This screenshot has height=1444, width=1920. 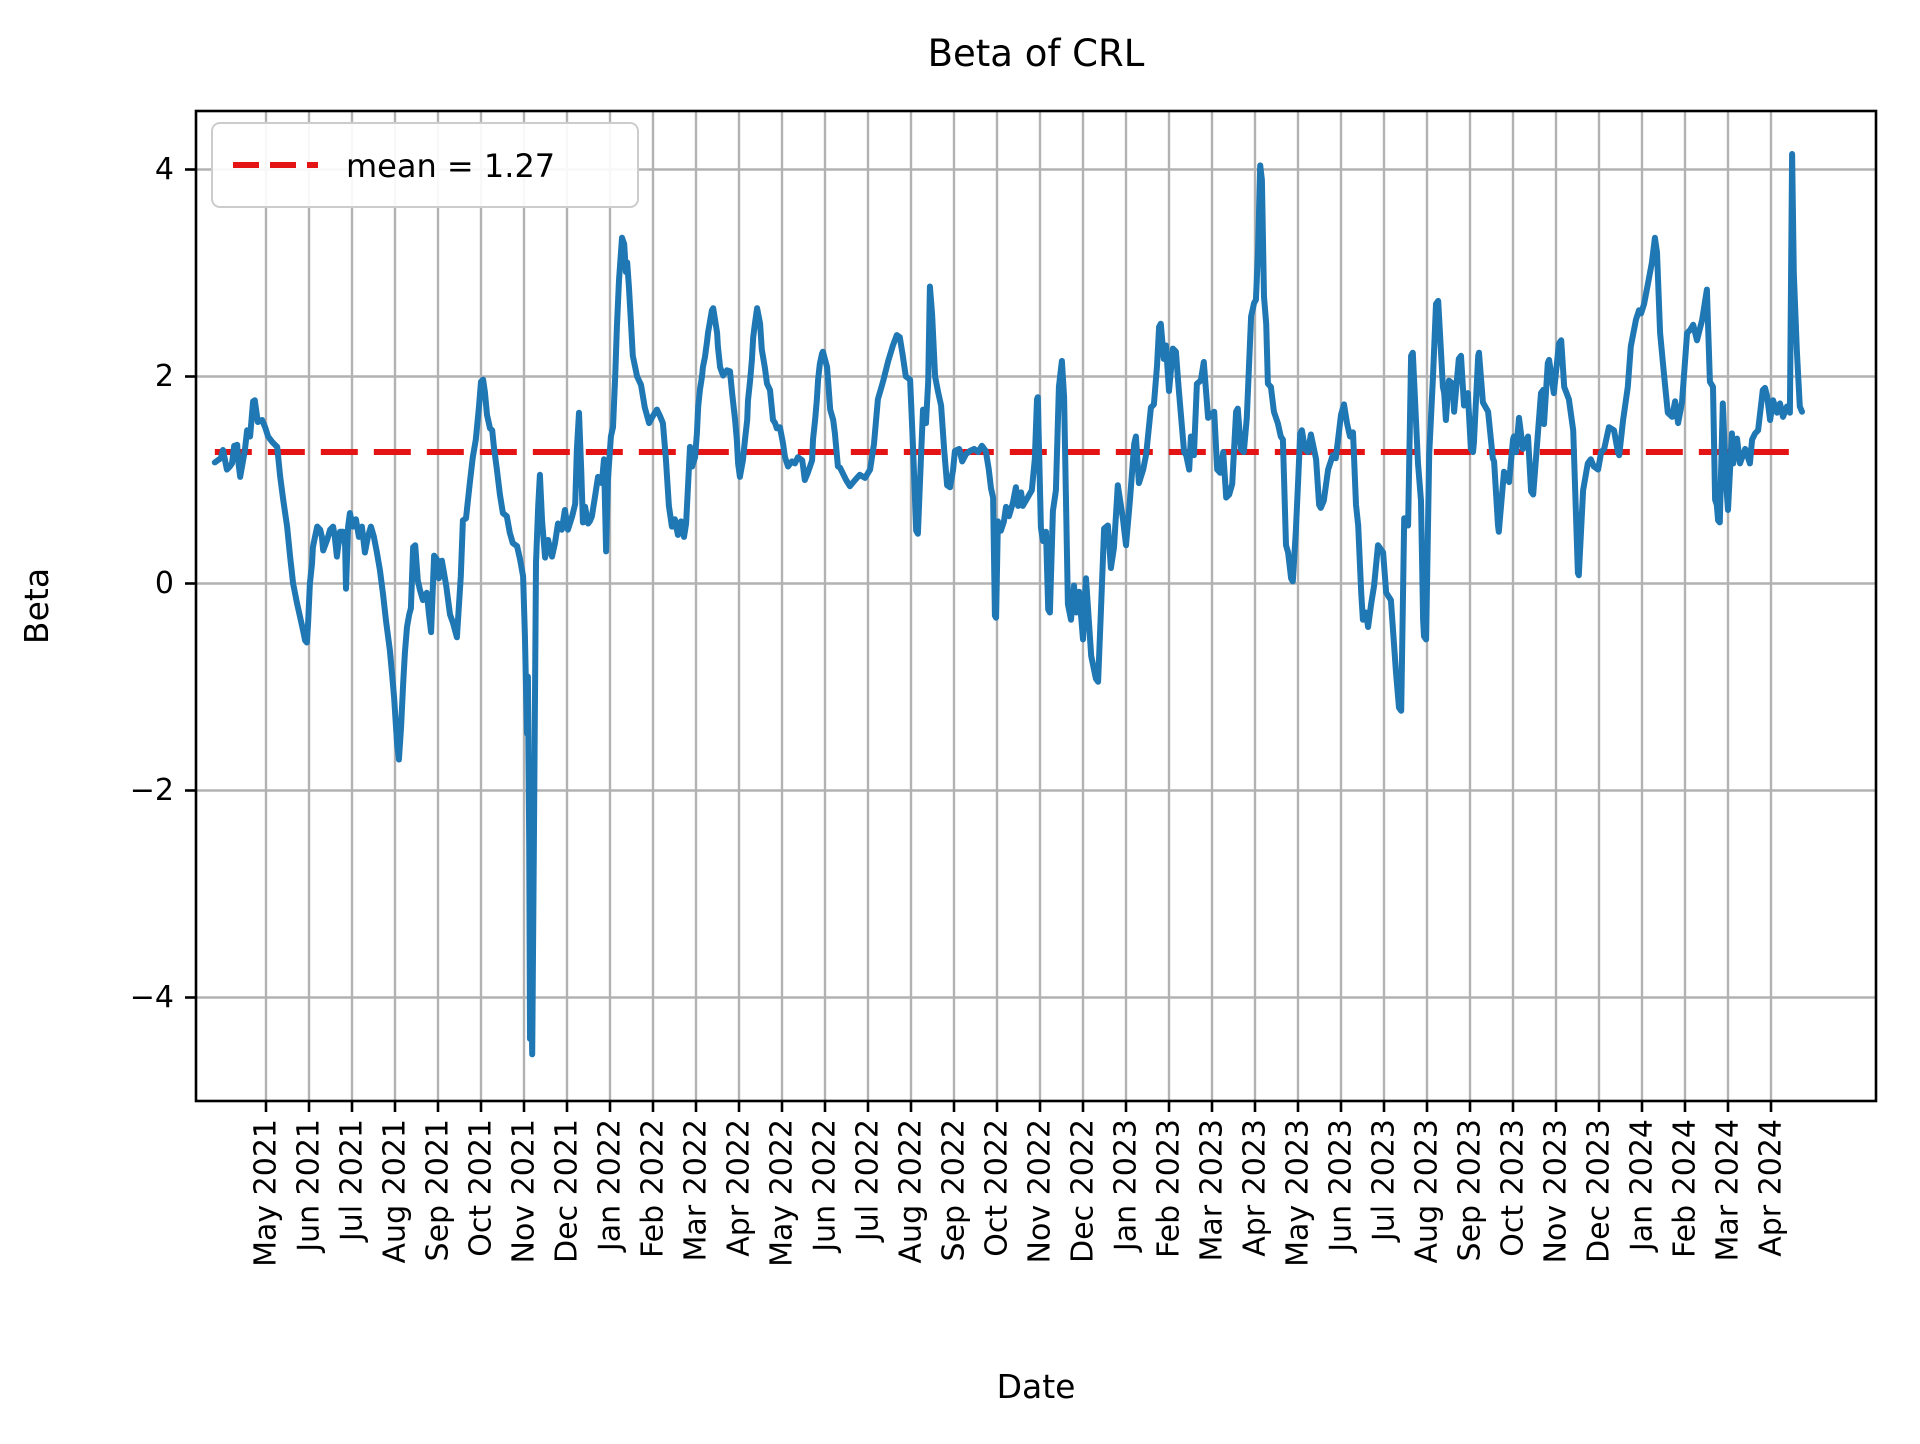 What do you see at coordinates (438, 1190) in the screenshot?
I see `x-tick-label: Sep 2021` at bounding box center [438, 1190].